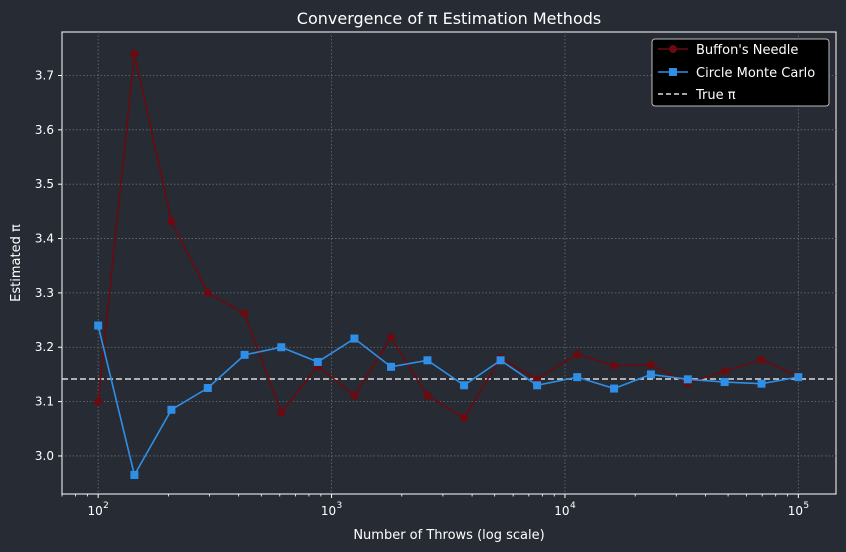 Image resolution: width=846 pixels, height=552 pixels. I want to click on y-axis-label: Estimated π, so click(16, 263).